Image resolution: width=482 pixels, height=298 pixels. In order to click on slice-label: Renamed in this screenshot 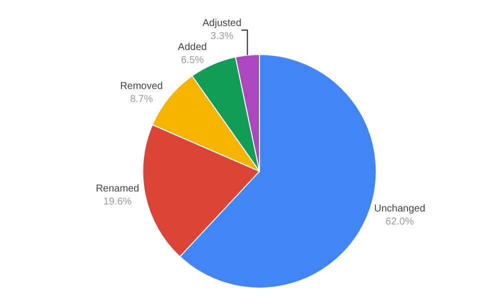, I will do `click(118, 189)`.